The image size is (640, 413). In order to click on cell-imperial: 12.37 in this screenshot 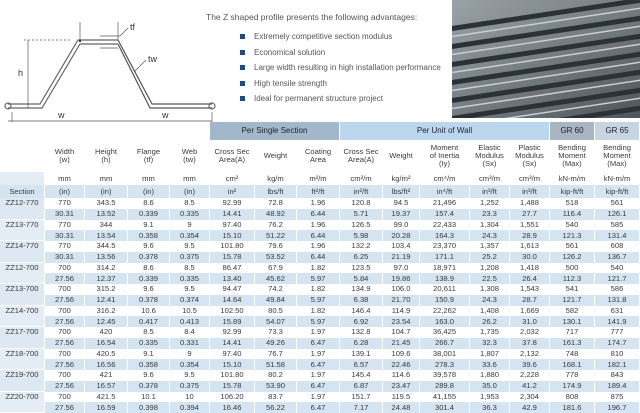, I will do `click(106, 278)`.